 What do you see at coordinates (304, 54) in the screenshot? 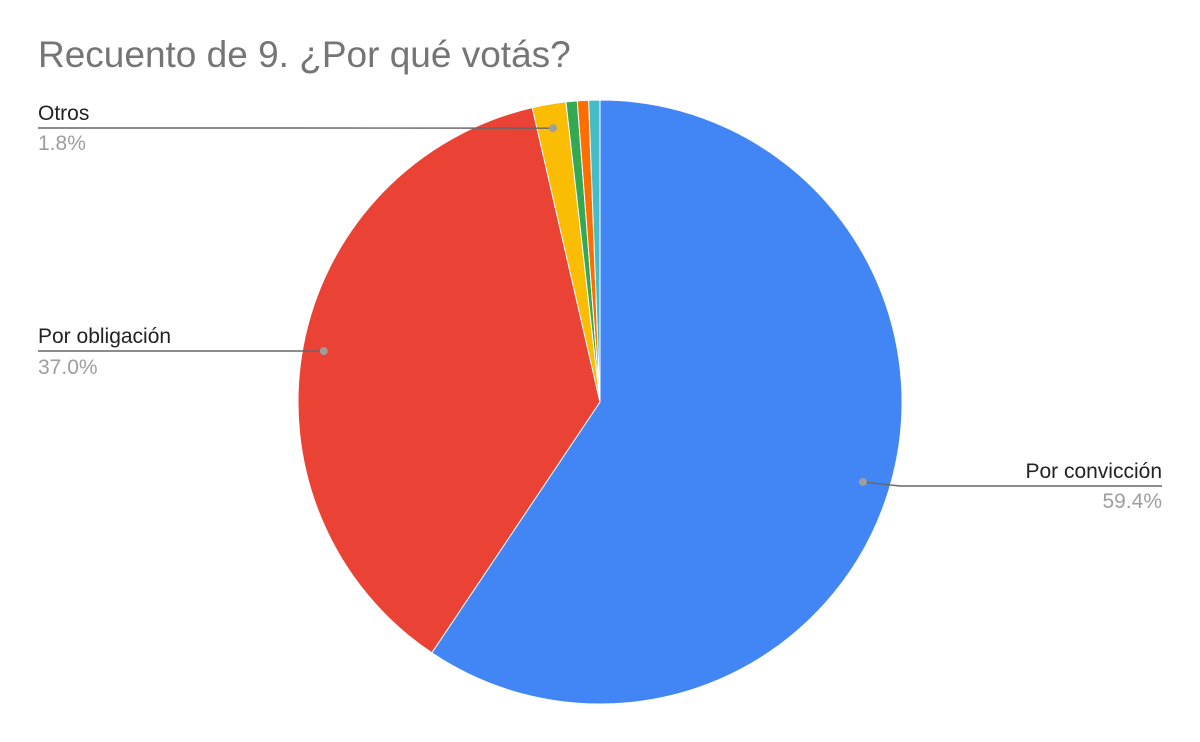
I see `chart-title: Recuento de 9. ¿Por qué votás?` at bounding box center [304, 54].